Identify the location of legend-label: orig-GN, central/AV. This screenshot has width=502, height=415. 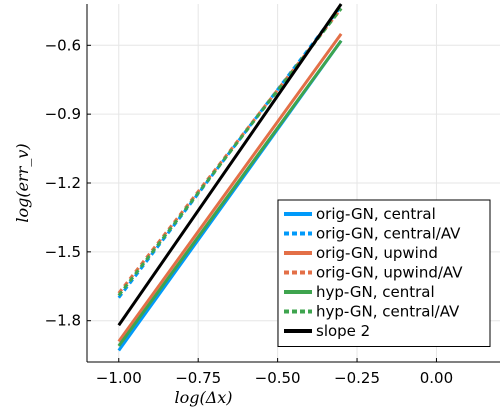
(388, 234).